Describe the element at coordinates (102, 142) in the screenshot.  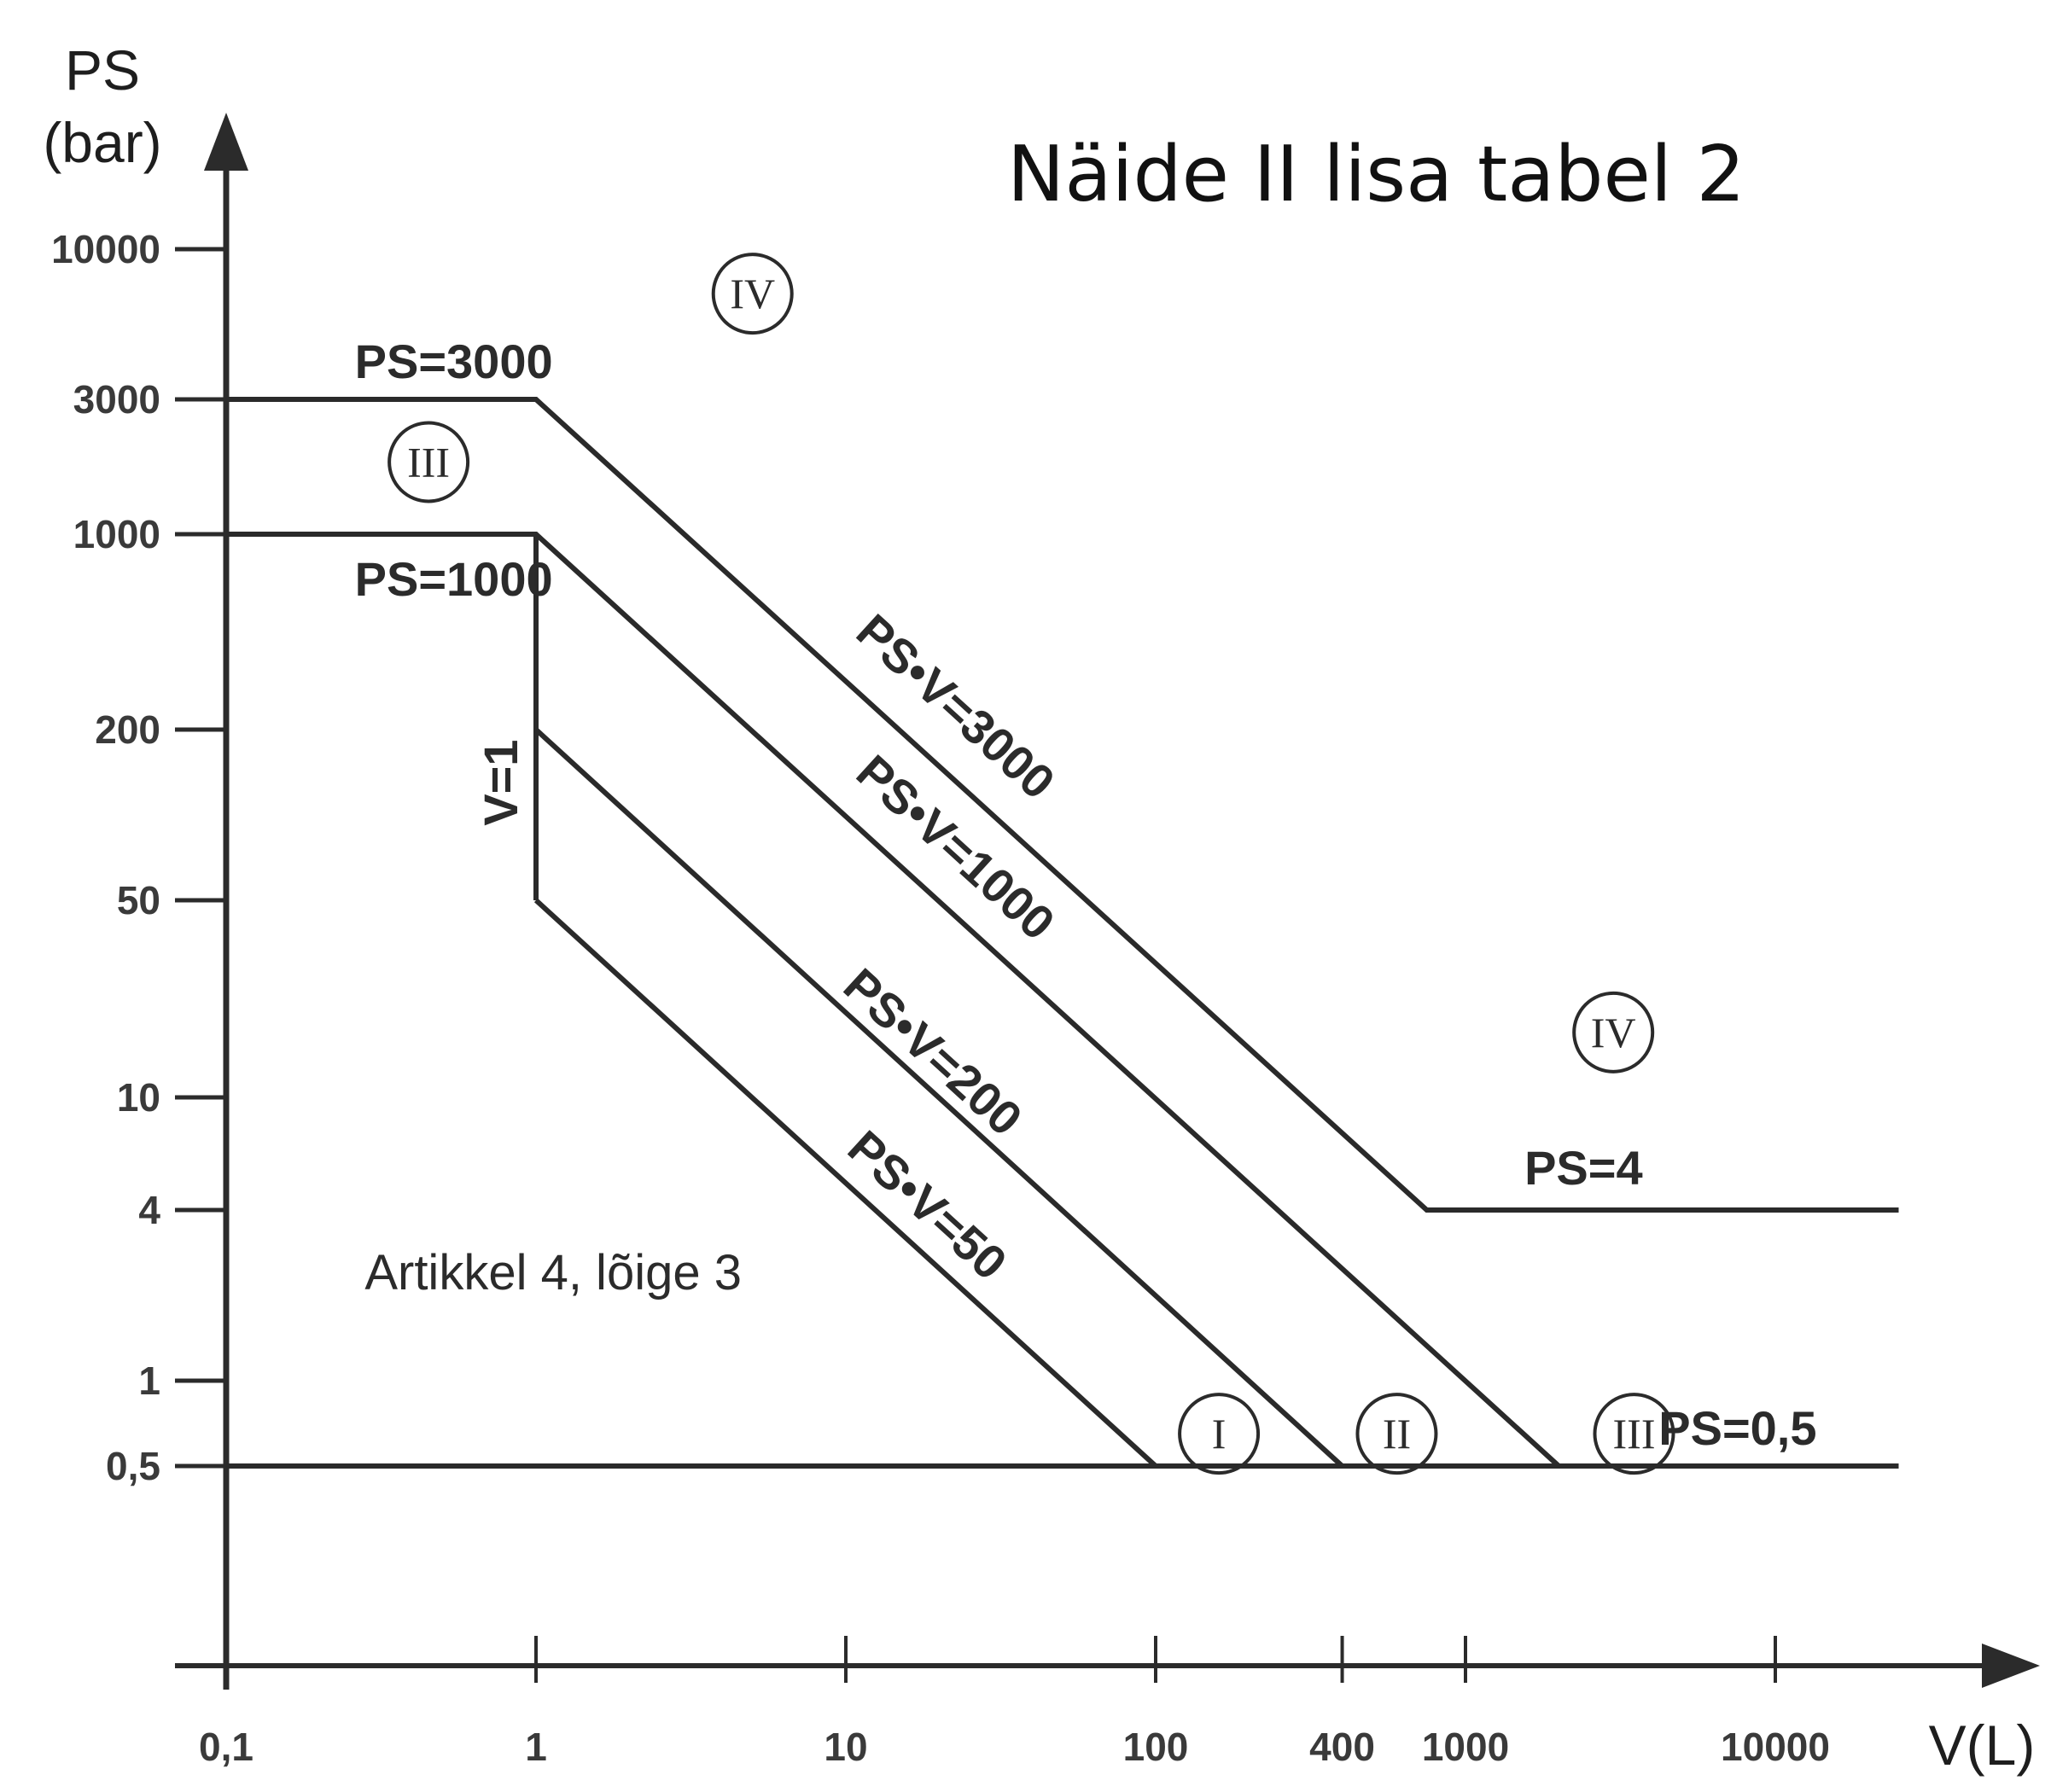
I see `y-axis-label-line2: (bar)` at that location.